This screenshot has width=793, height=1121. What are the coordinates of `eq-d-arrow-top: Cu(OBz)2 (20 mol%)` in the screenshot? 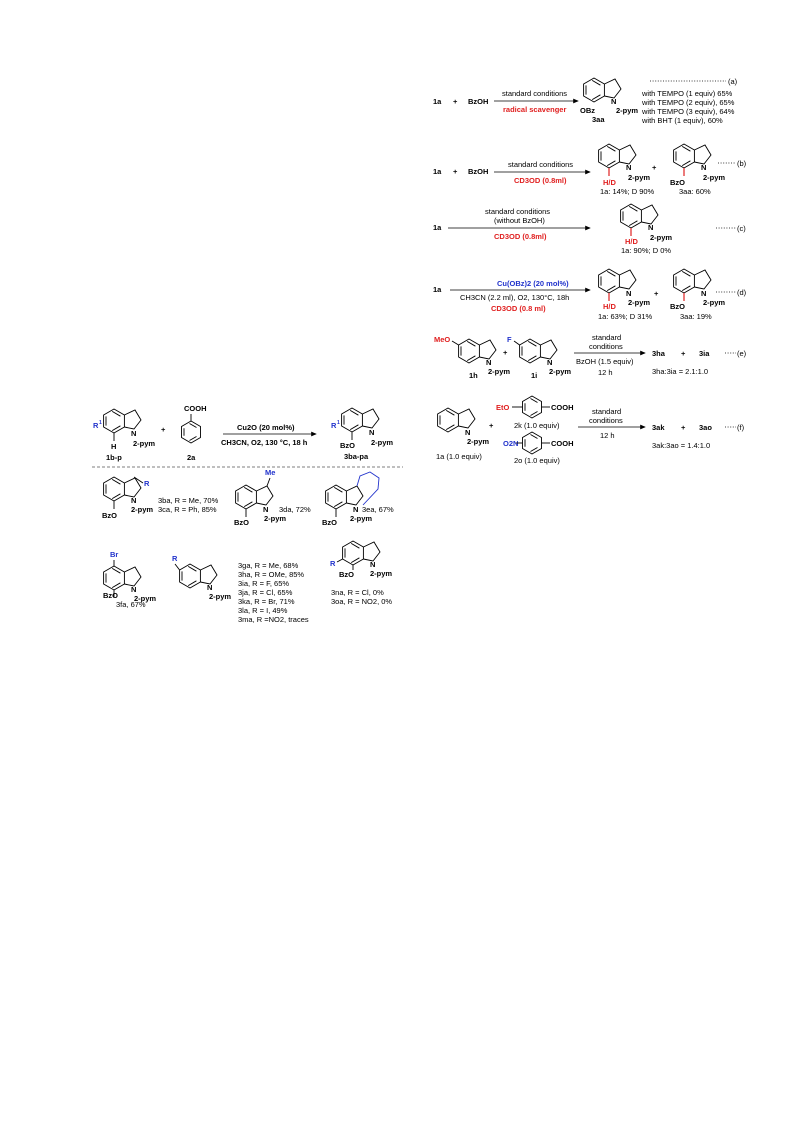 It's located at (533, 283).